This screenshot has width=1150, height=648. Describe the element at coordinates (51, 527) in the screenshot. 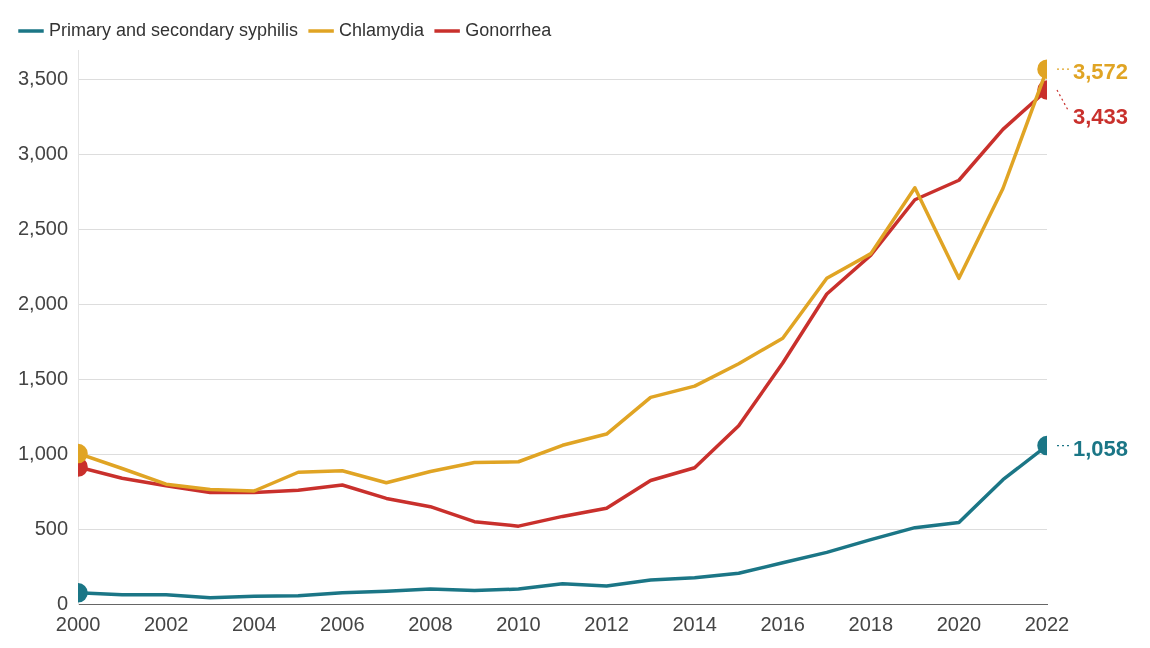

I see `y-tick-label: 500` at that location.